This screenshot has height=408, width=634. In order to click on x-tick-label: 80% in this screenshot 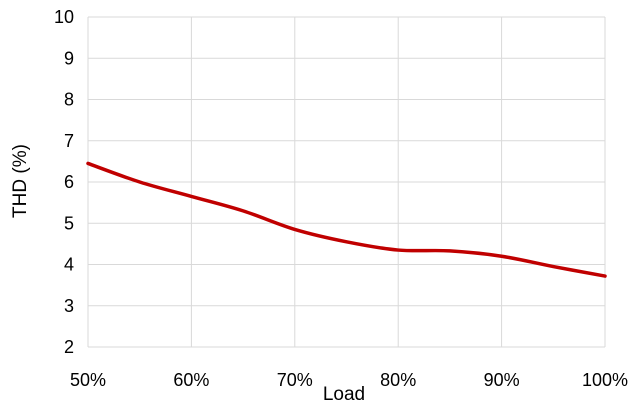, I will do `click(398, 380)`.